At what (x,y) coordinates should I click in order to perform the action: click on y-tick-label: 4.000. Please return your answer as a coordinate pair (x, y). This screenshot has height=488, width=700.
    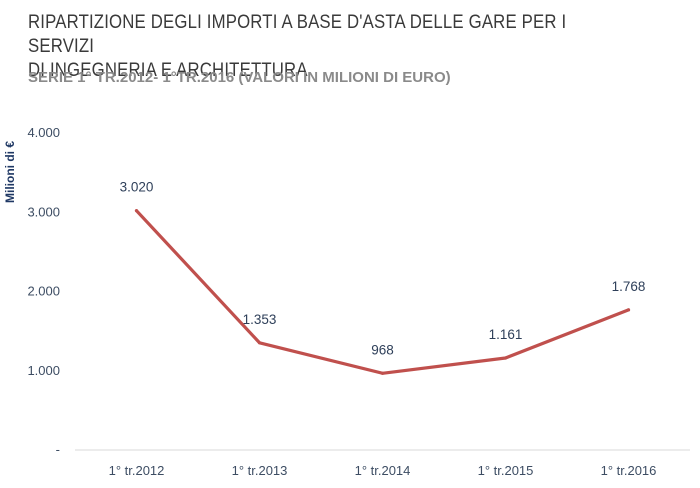
    Looking at the image, I should click on (43, 132).